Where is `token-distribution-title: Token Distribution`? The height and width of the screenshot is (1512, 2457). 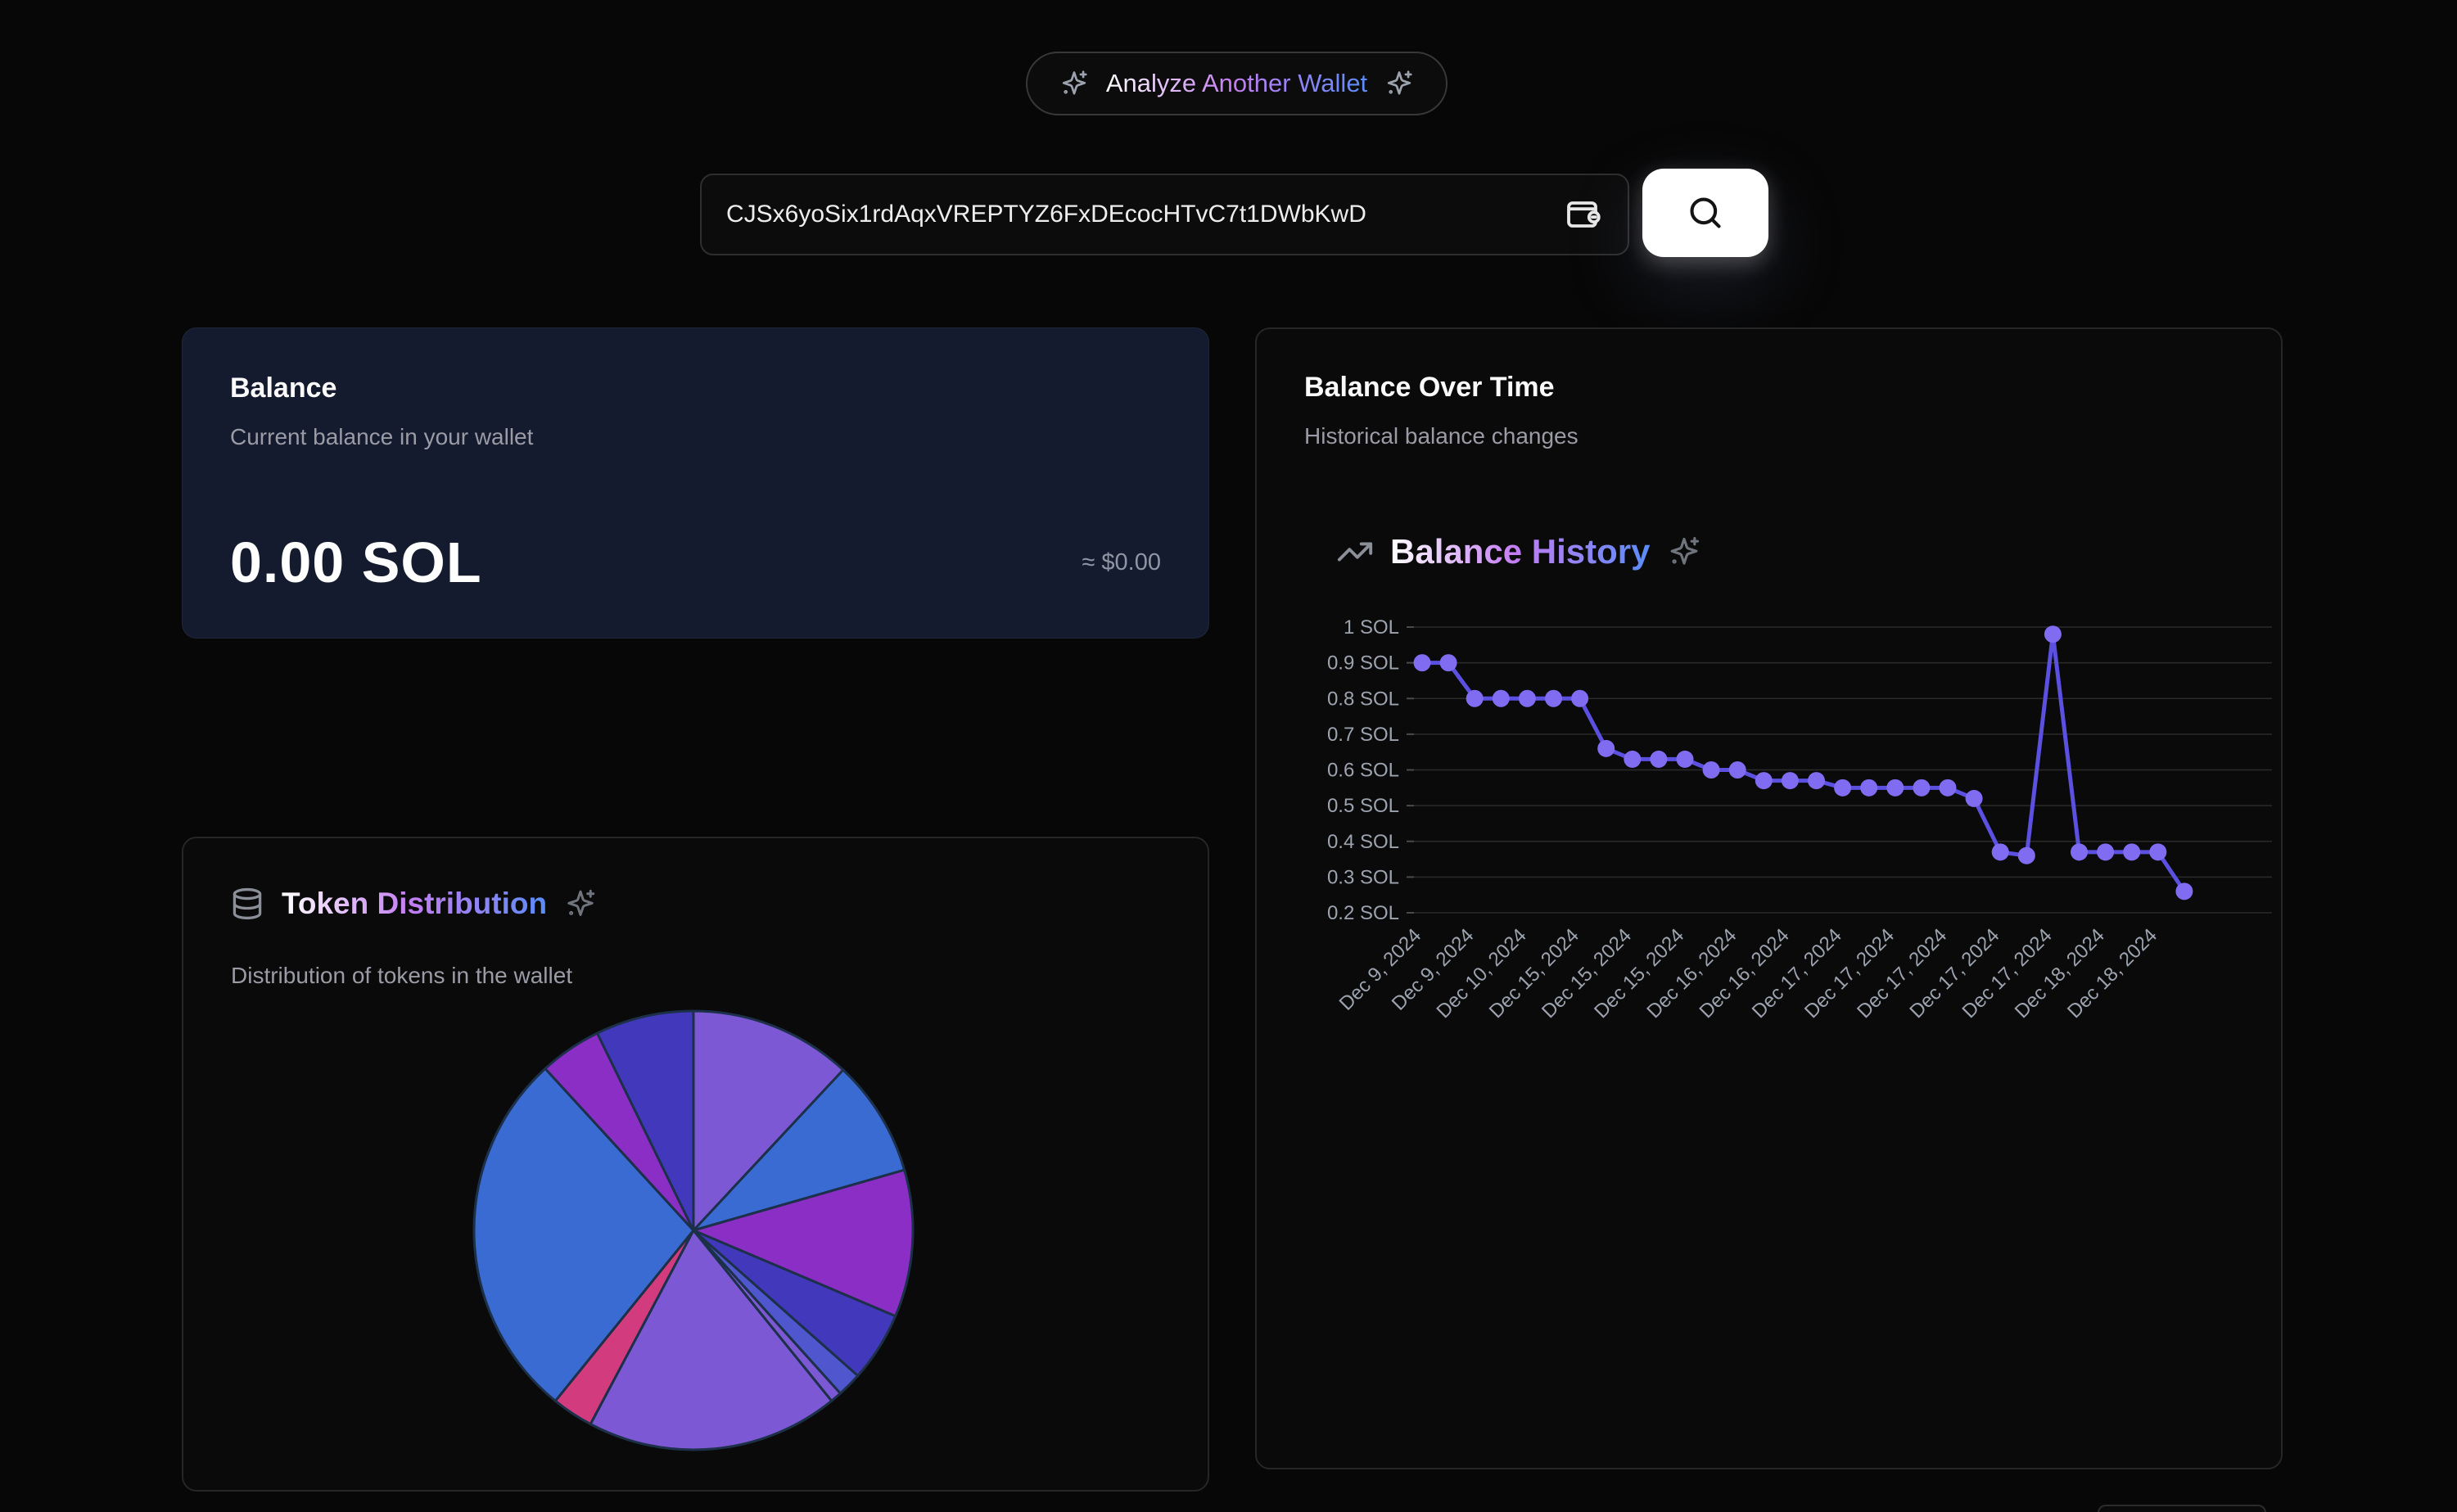
token-distribution-title: Token Distribution is located at coordinates (415, 903).